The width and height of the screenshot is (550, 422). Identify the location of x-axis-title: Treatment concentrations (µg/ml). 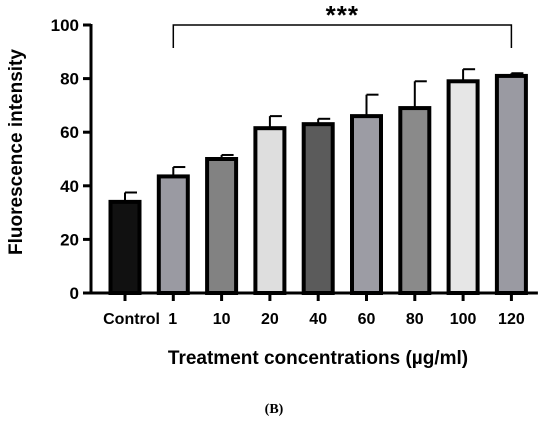
(318, 358).